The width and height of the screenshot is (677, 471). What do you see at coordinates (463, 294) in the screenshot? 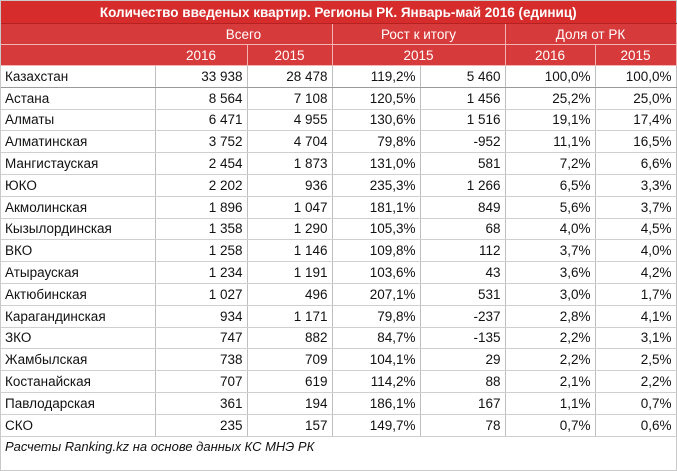
I see `growth-abs-cell: 531` at bounding box center [463, 294].